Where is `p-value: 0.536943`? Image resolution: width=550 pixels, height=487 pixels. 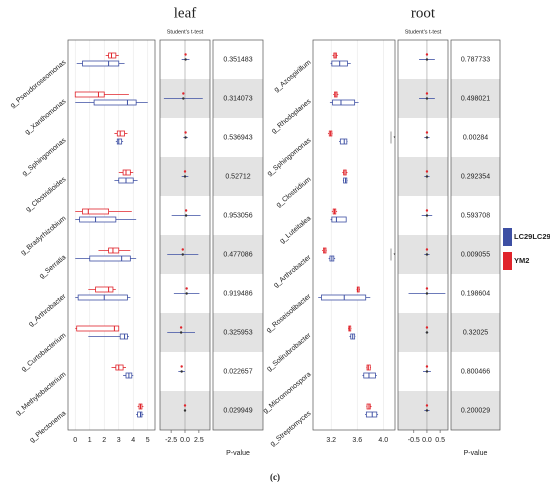 p-value: 0.536943 is located at coordinates (237, 137).